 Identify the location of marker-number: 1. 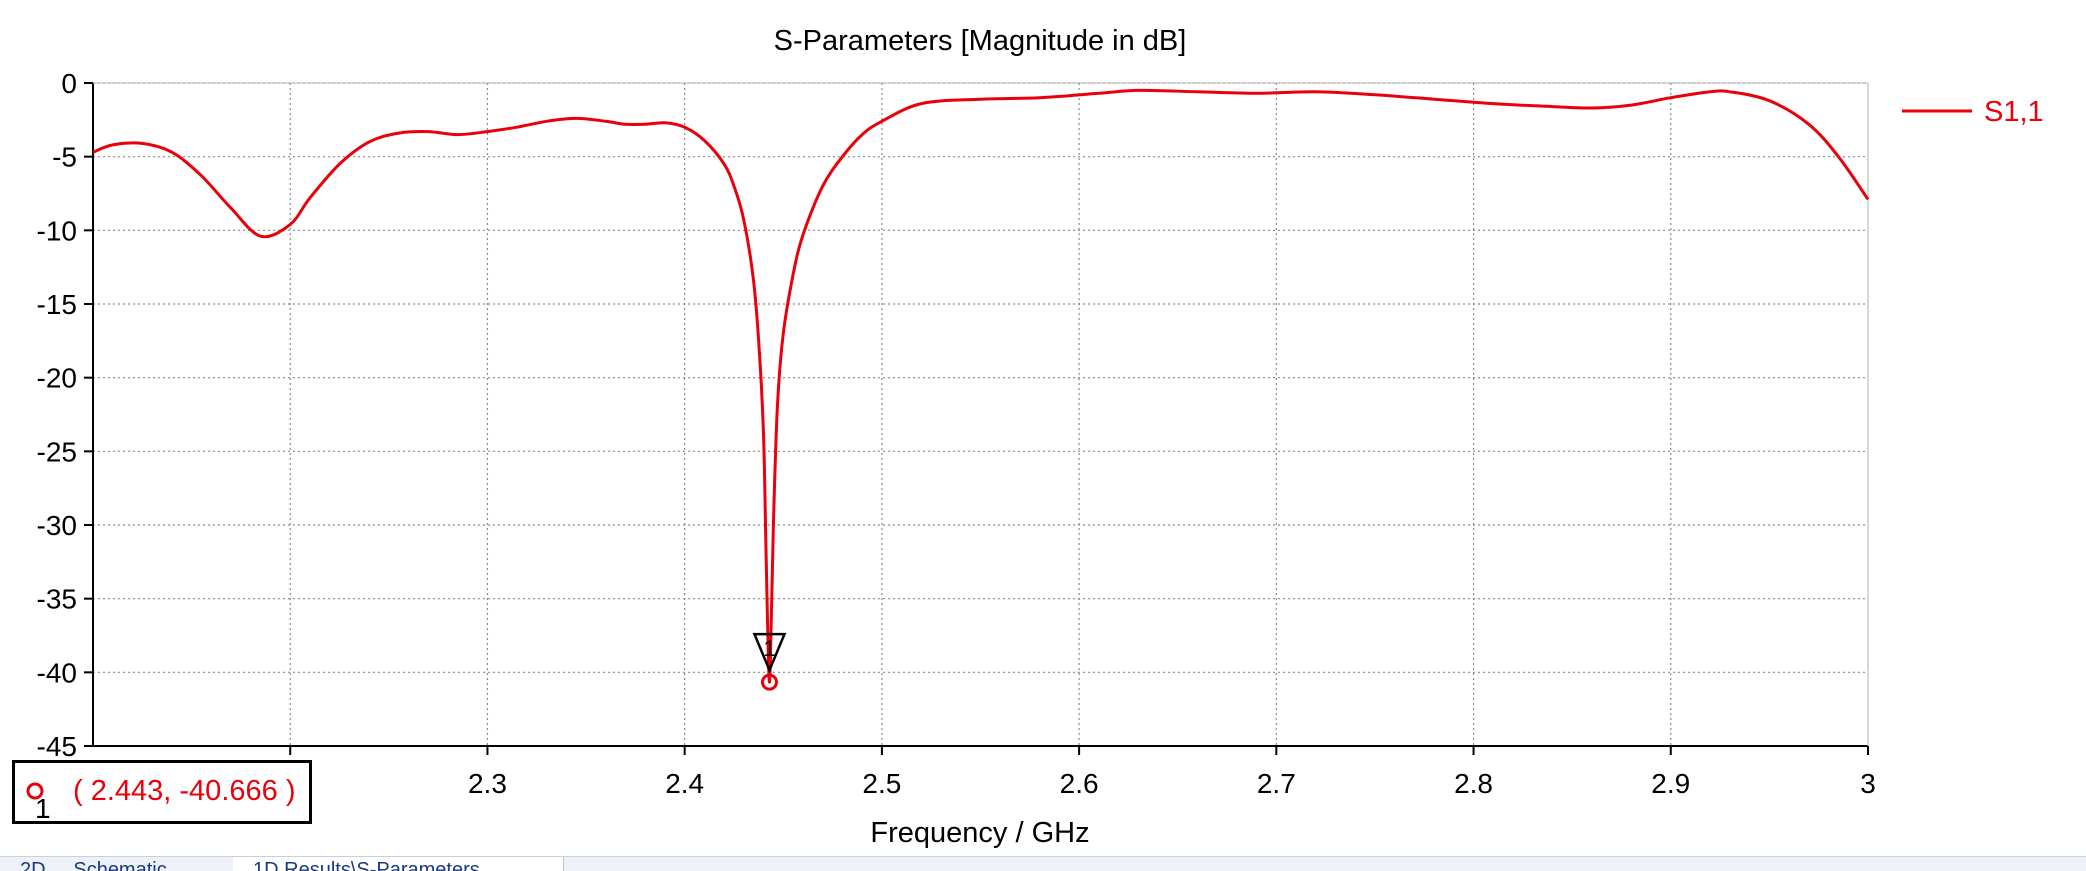
(43, 808).